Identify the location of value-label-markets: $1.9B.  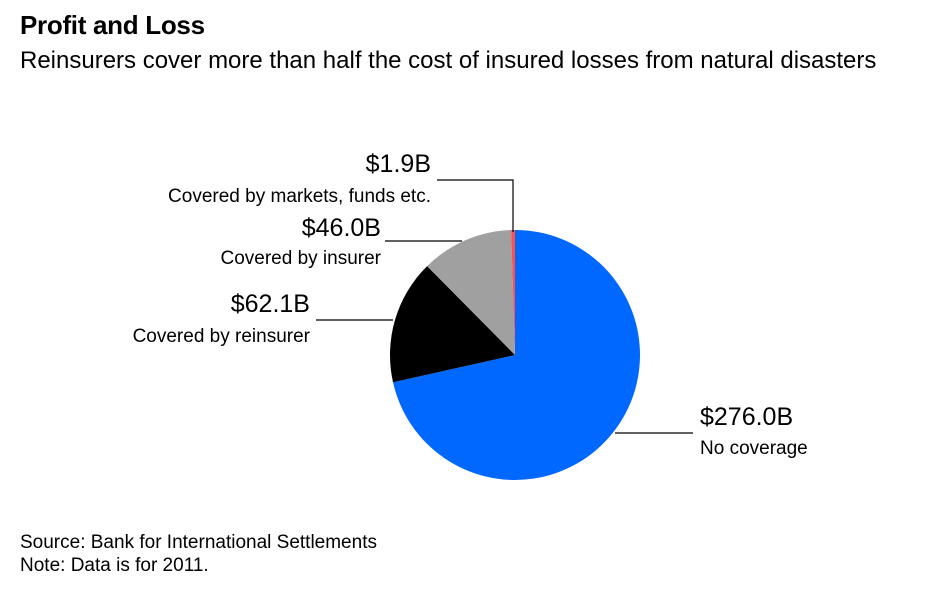
(398, 164).